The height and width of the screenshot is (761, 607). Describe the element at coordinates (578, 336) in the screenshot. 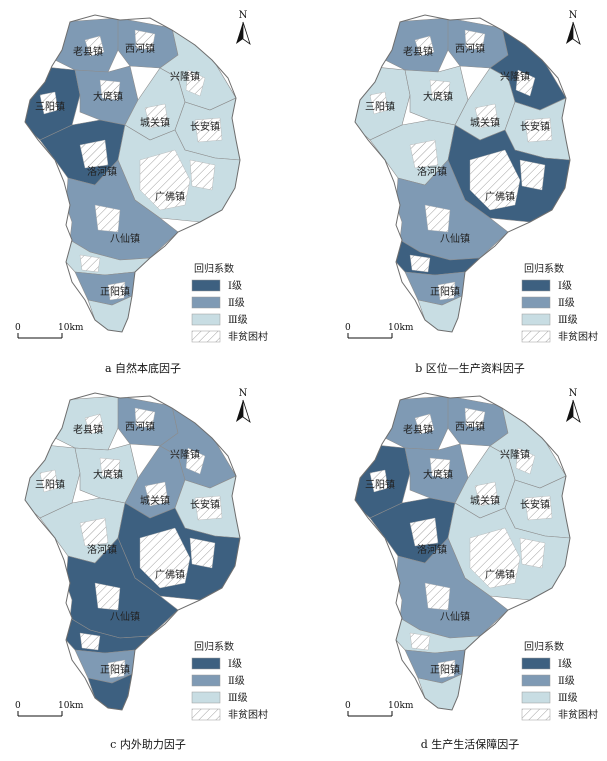

I see `legend-item-label: 非贫困村` at that location.